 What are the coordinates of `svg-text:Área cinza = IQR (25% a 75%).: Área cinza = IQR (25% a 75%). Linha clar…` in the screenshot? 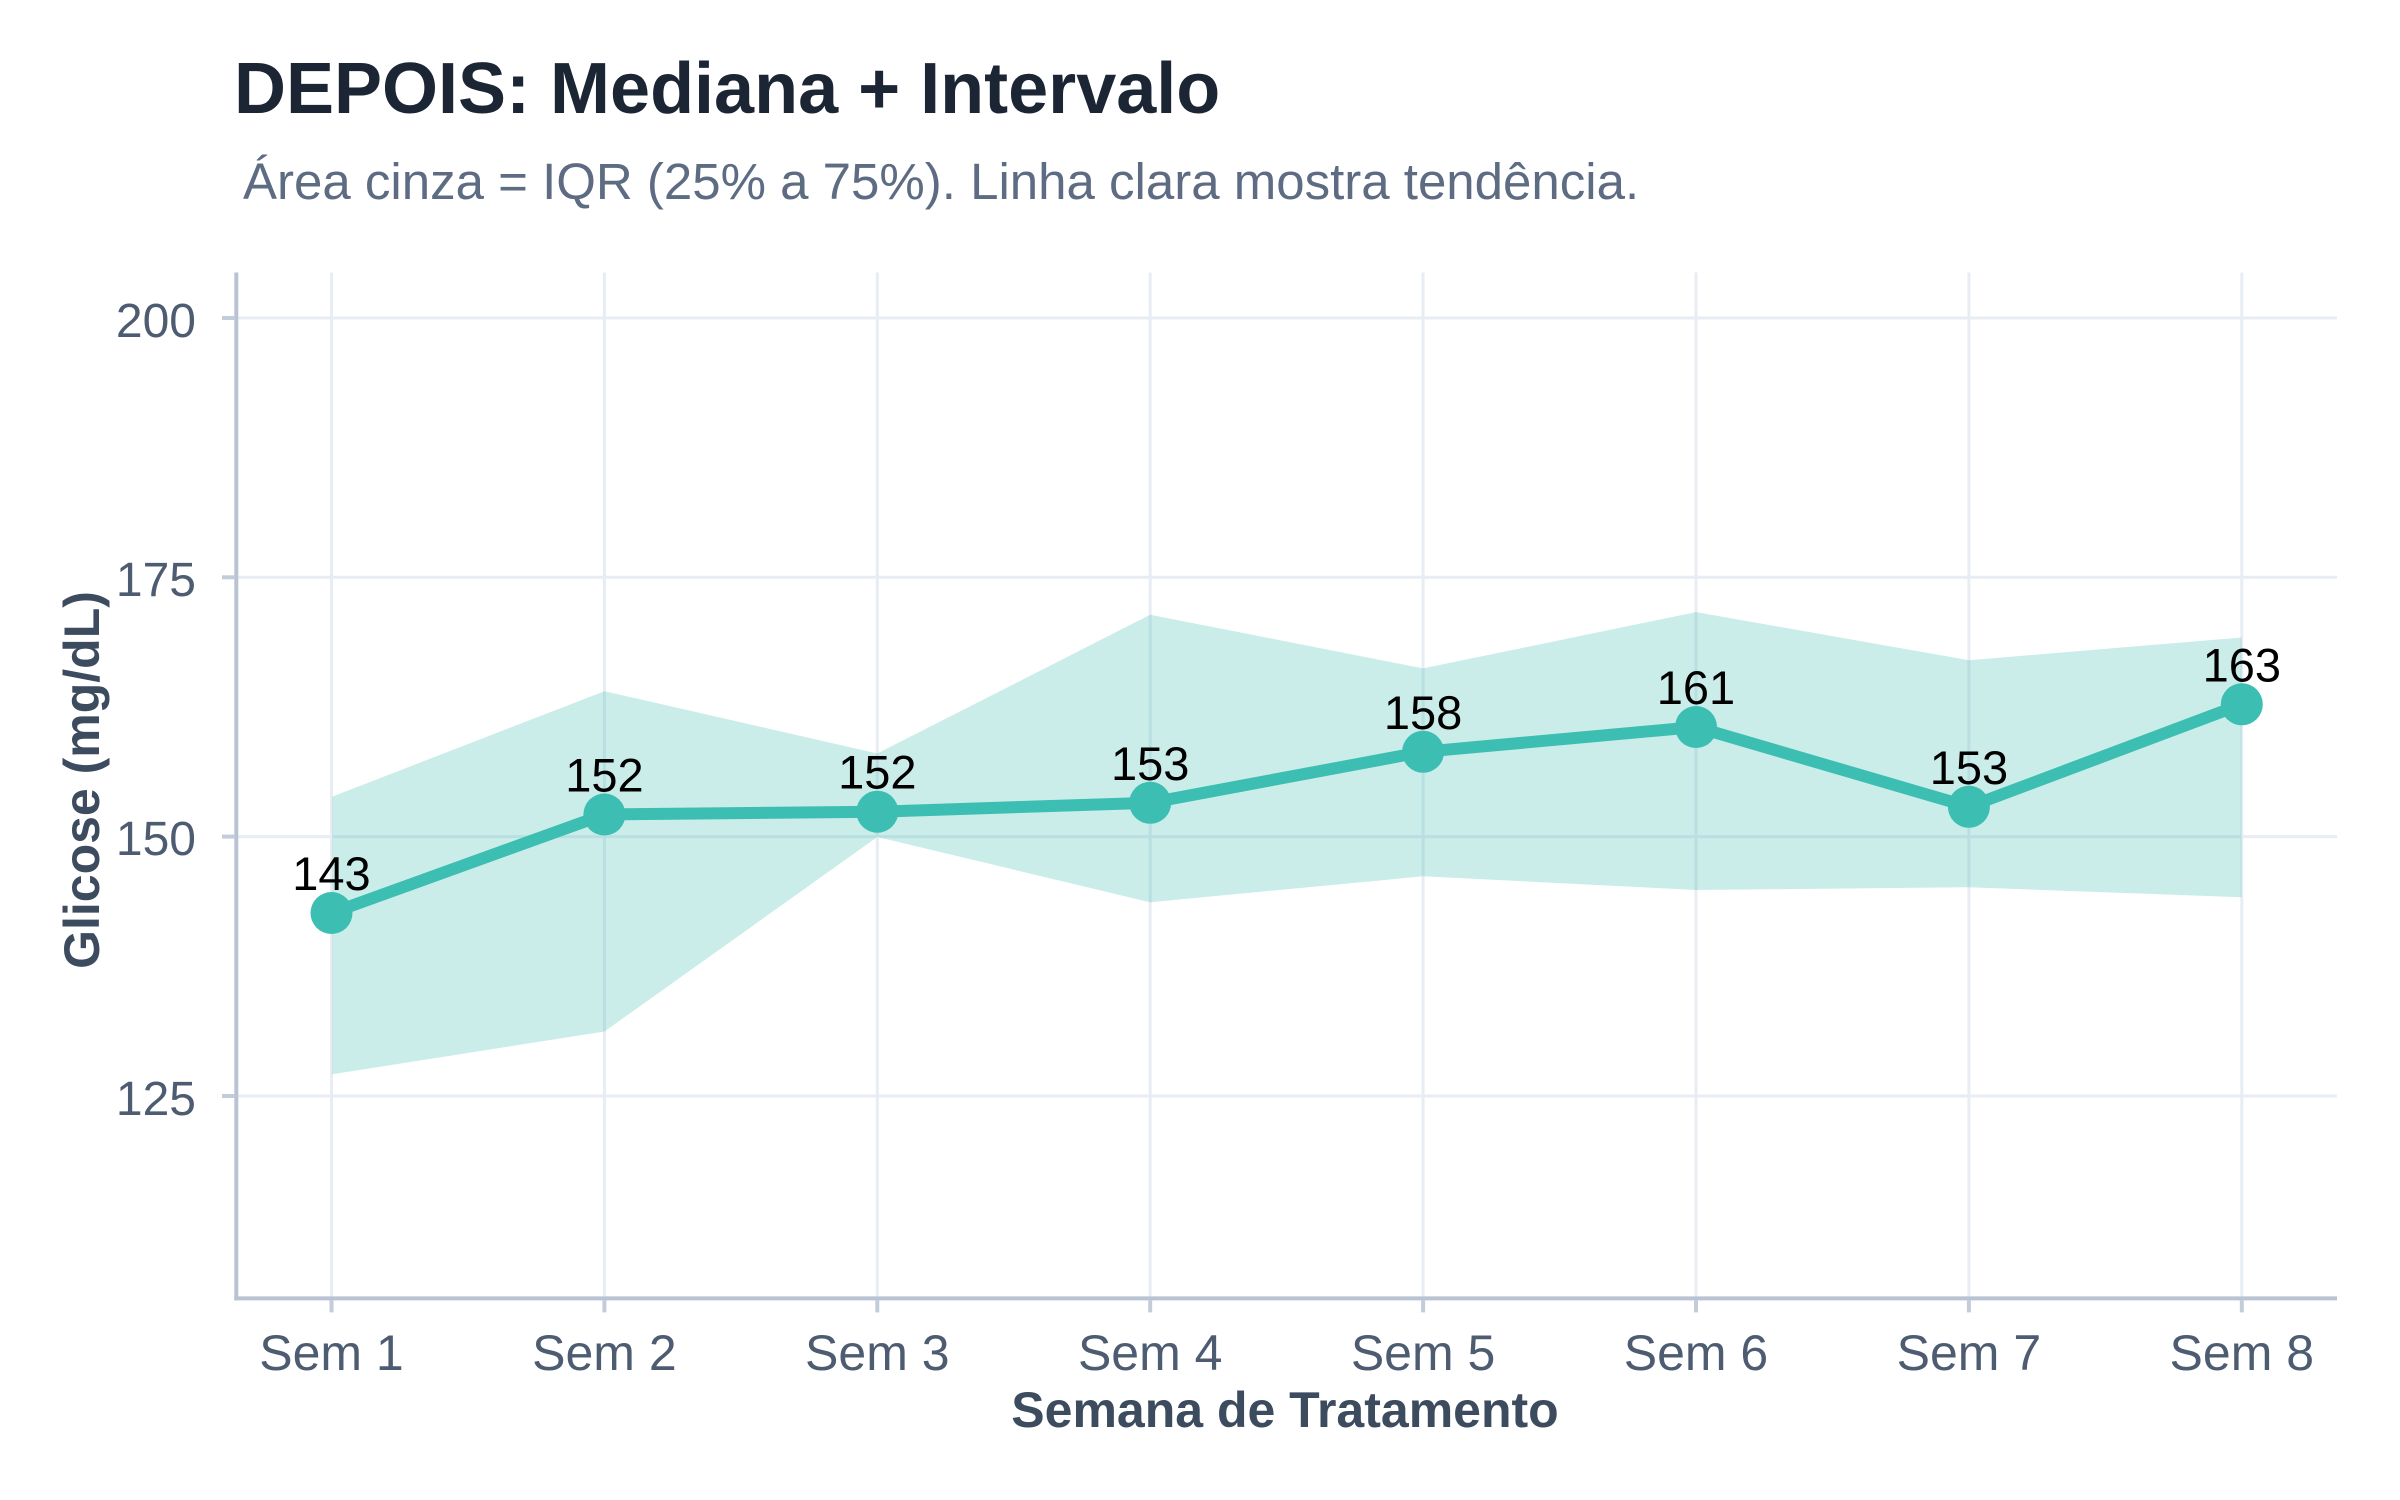 It's located at (941, 181).